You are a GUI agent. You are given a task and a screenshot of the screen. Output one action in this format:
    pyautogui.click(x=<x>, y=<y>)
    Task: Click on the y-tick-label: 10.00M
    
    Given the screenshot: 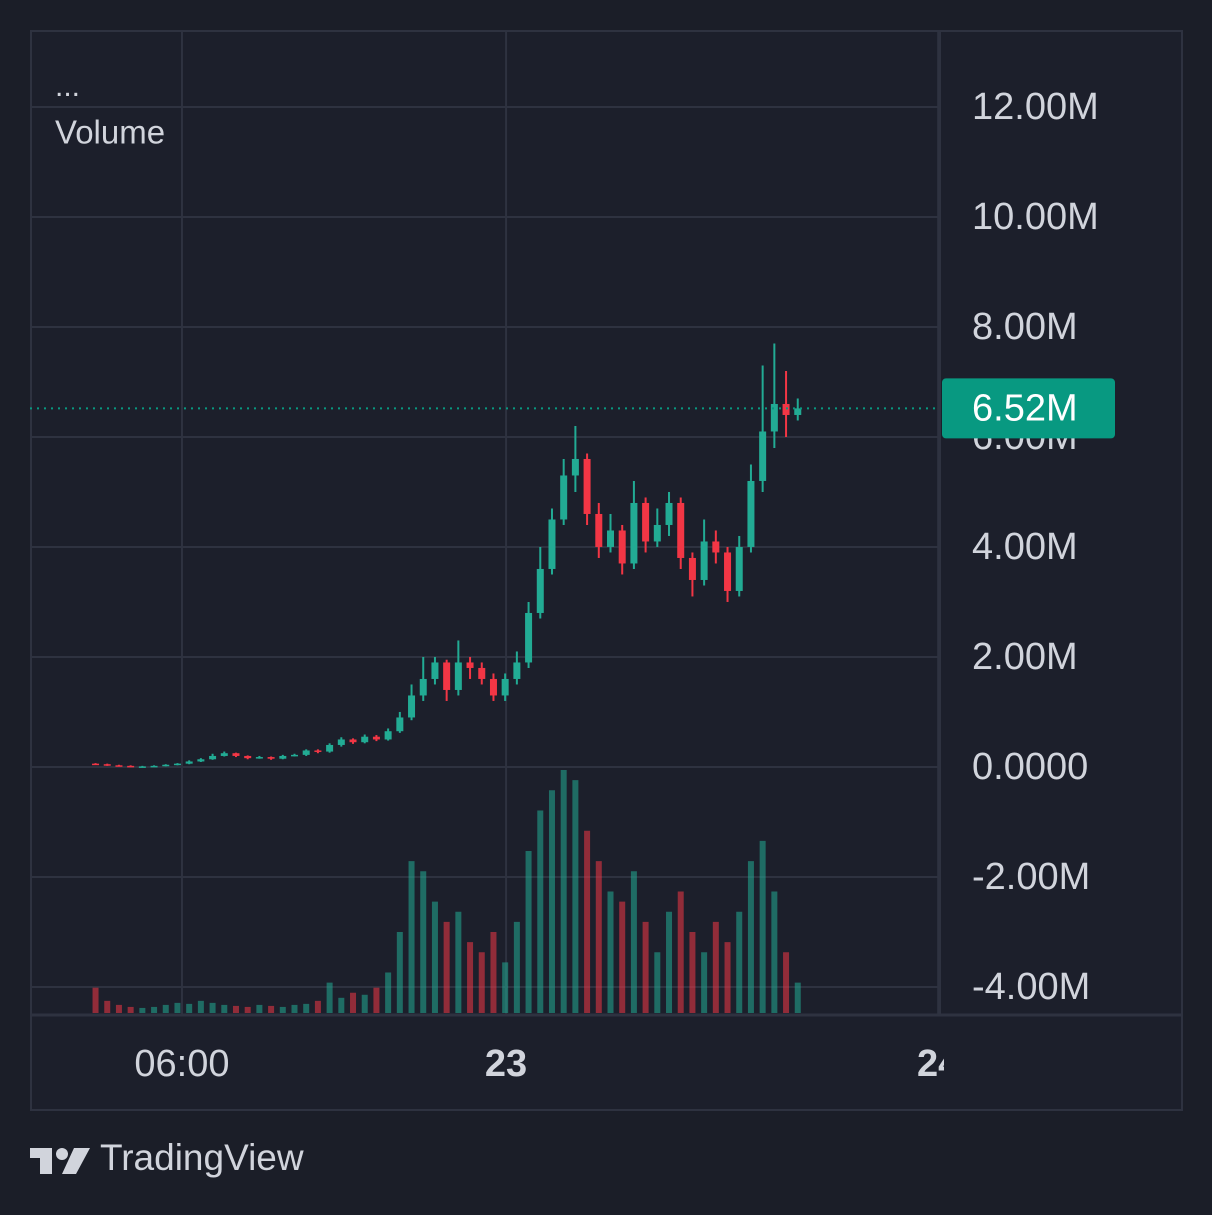 What is the action you would take?
    pyautogui.click(x=1035, y=217)
    